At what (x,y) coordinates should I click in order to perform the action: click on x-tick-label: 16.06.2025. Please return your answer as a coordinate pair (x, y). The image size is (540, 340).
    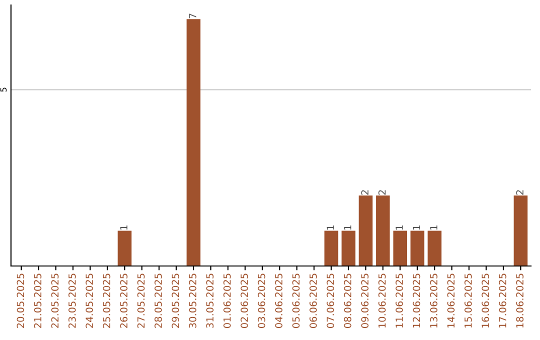
    Looking at the image, I should click on (486, 301).